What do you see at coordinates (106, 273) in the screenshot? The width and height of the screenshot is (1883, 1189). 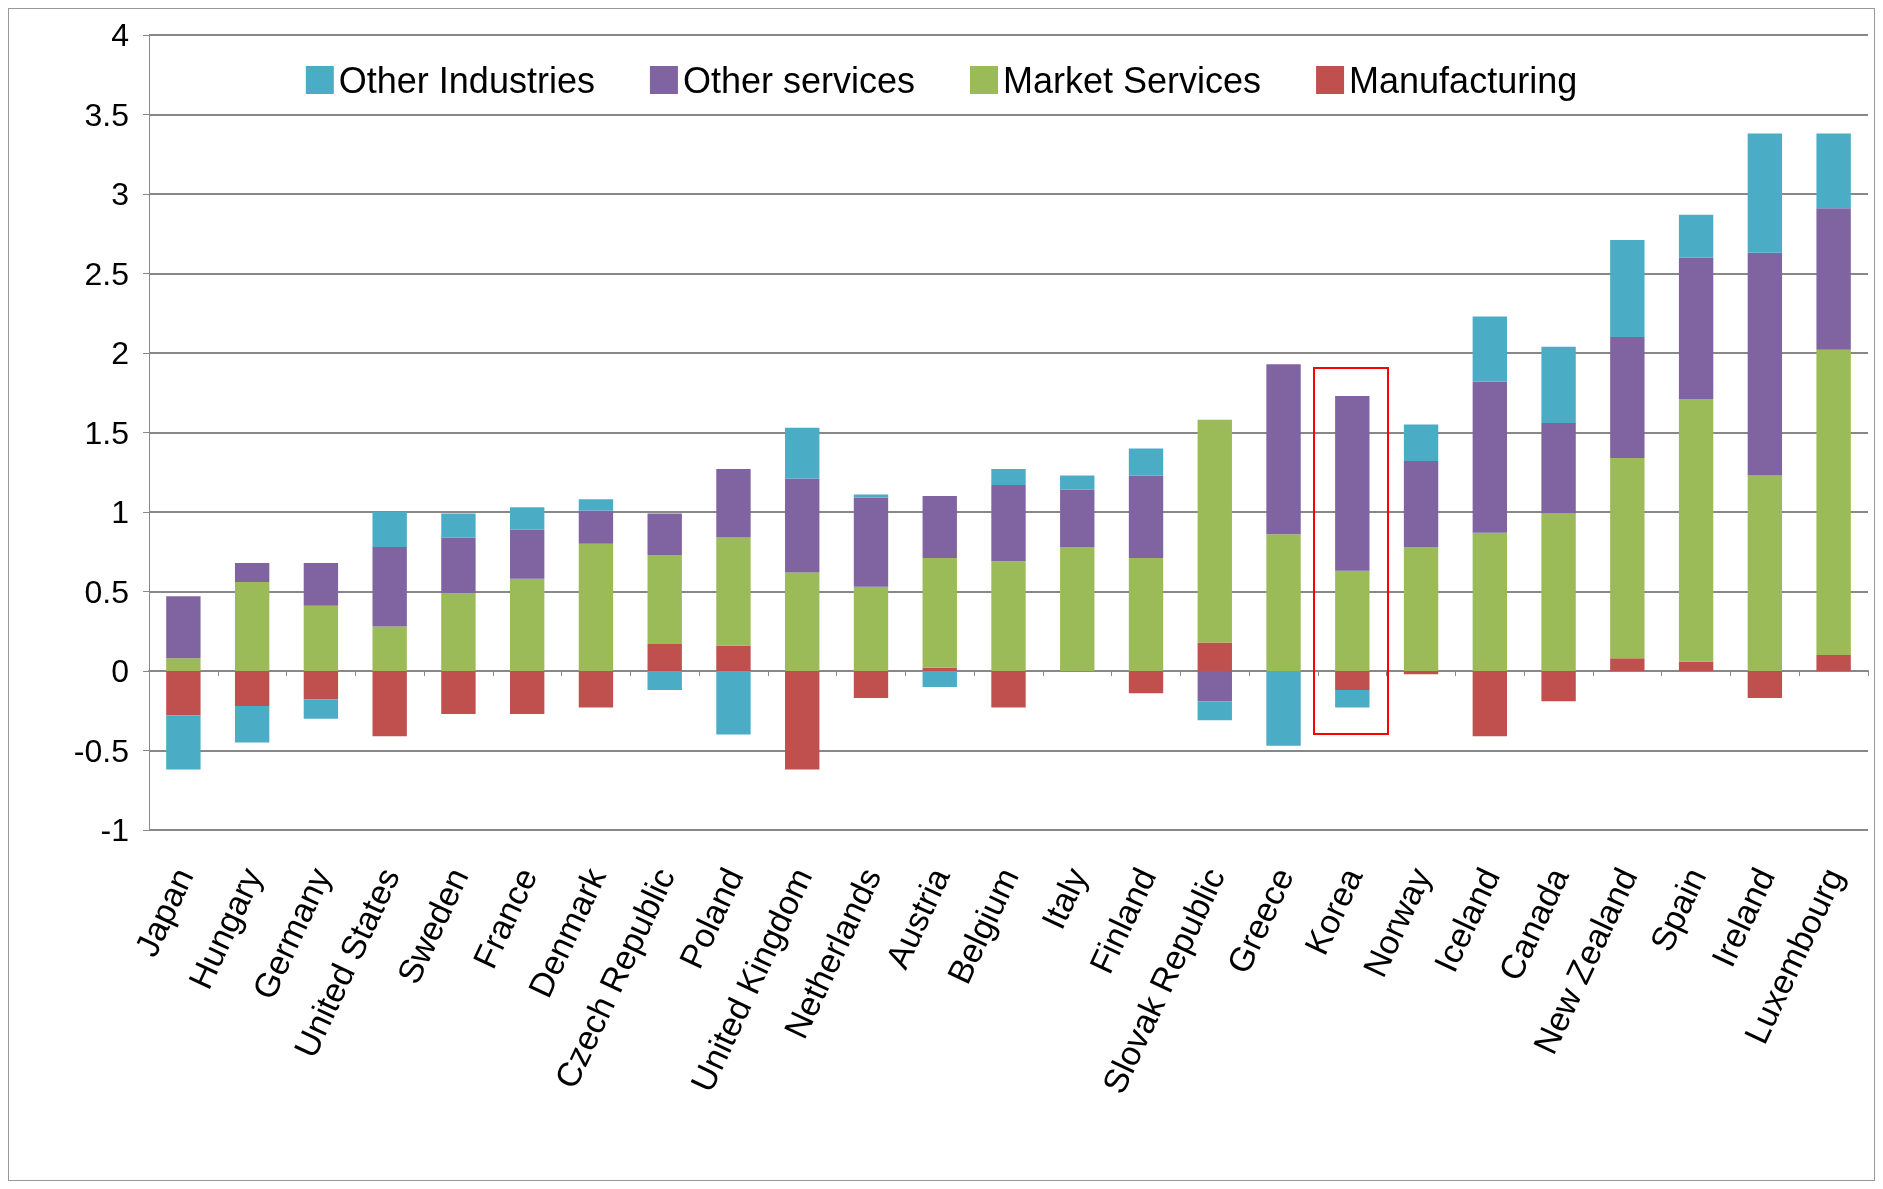 I see `y-tick-label: 2.5` at bounding box center [106, 273].